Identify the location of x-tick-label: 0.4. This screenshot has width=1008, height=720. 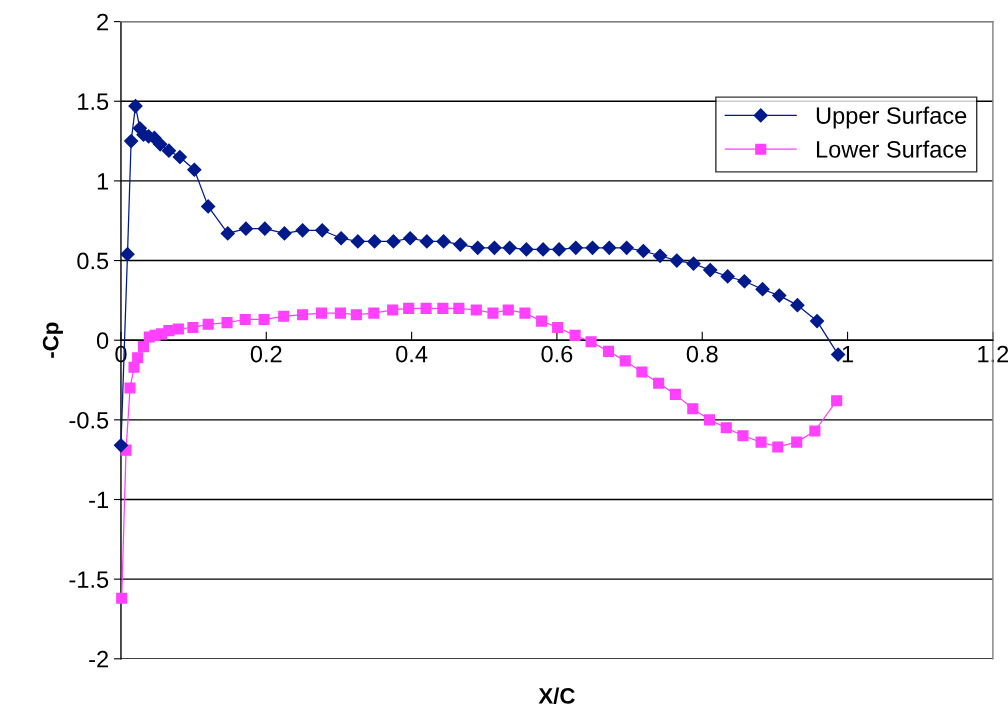
(412, 354).